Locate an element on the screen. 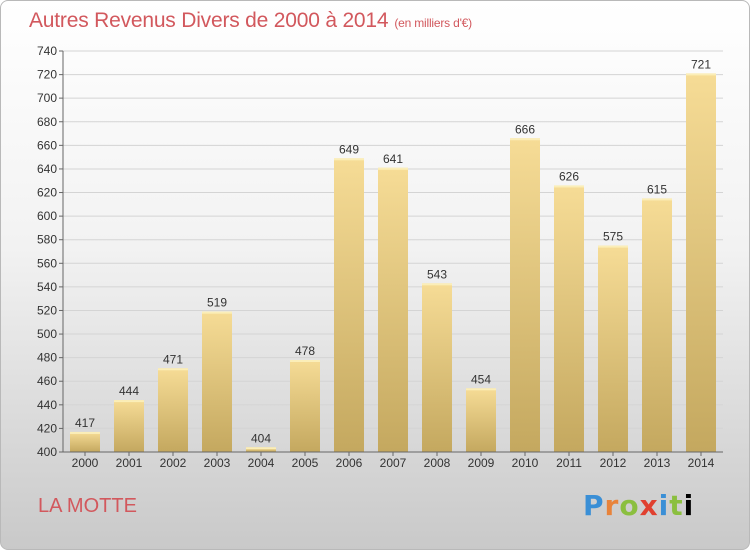 Image resolution: width=750 pixels, height=550 pixels. y-tick-label: 520 is located at coordinates (47, 310).